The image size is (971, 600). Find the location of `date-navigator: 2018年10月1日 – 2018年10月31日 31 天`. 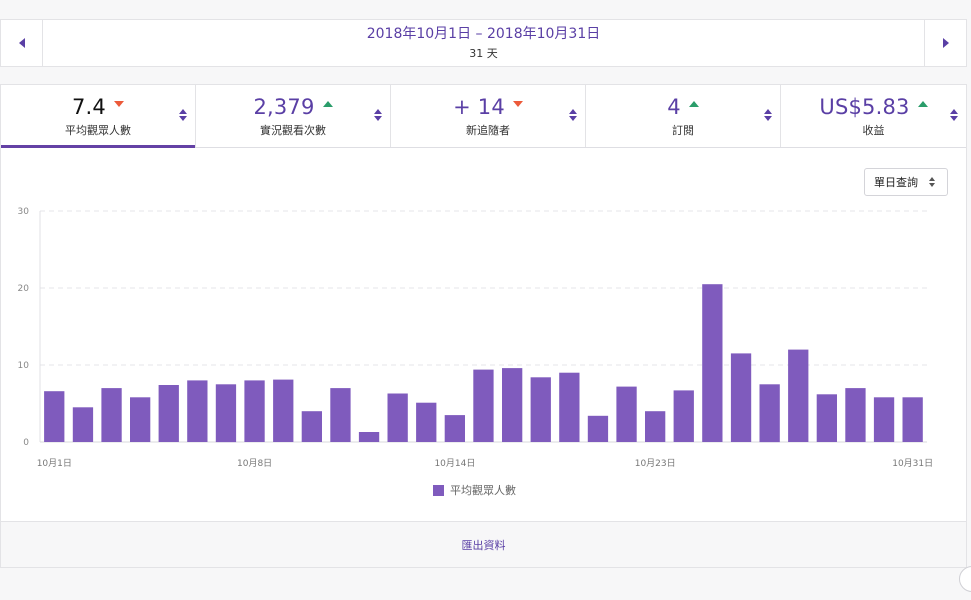

date-navigator: 2018年10月1日 – 2018年10月31日 31 天 is located at coordinates (483, 43).